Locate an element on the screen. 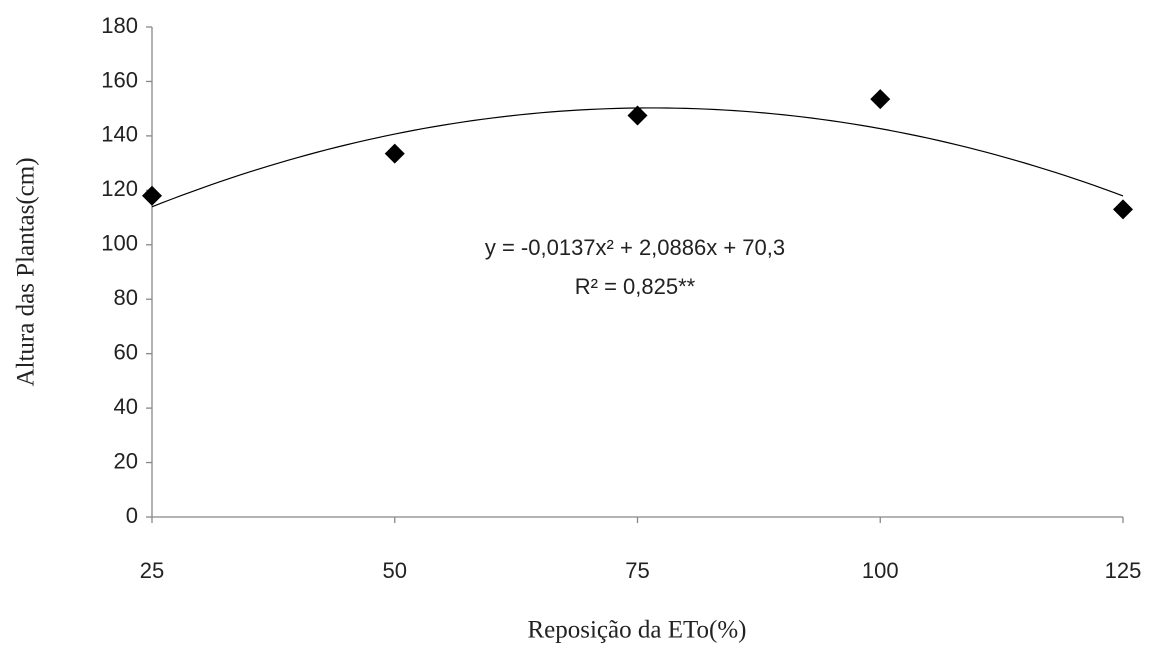 The width and height of the screenshot is (1159, 648). y-tick-label: 180 is located at coordinates (119, 25).